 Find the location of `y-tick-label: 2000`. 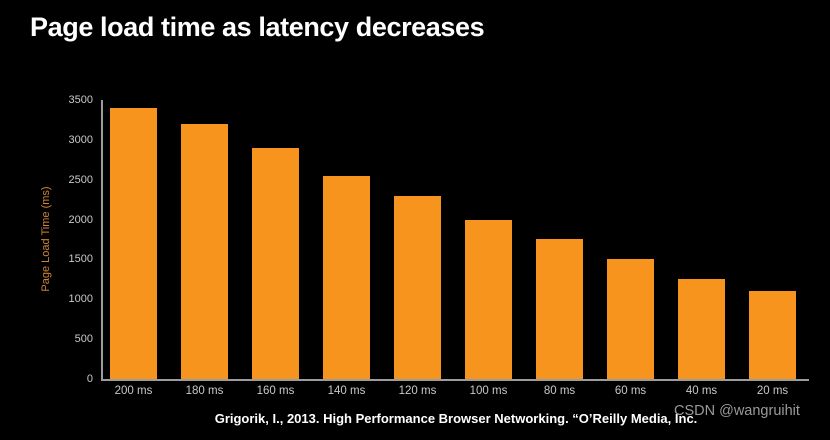

y-tick-label: 2000 is located at coordinates (80, 219).